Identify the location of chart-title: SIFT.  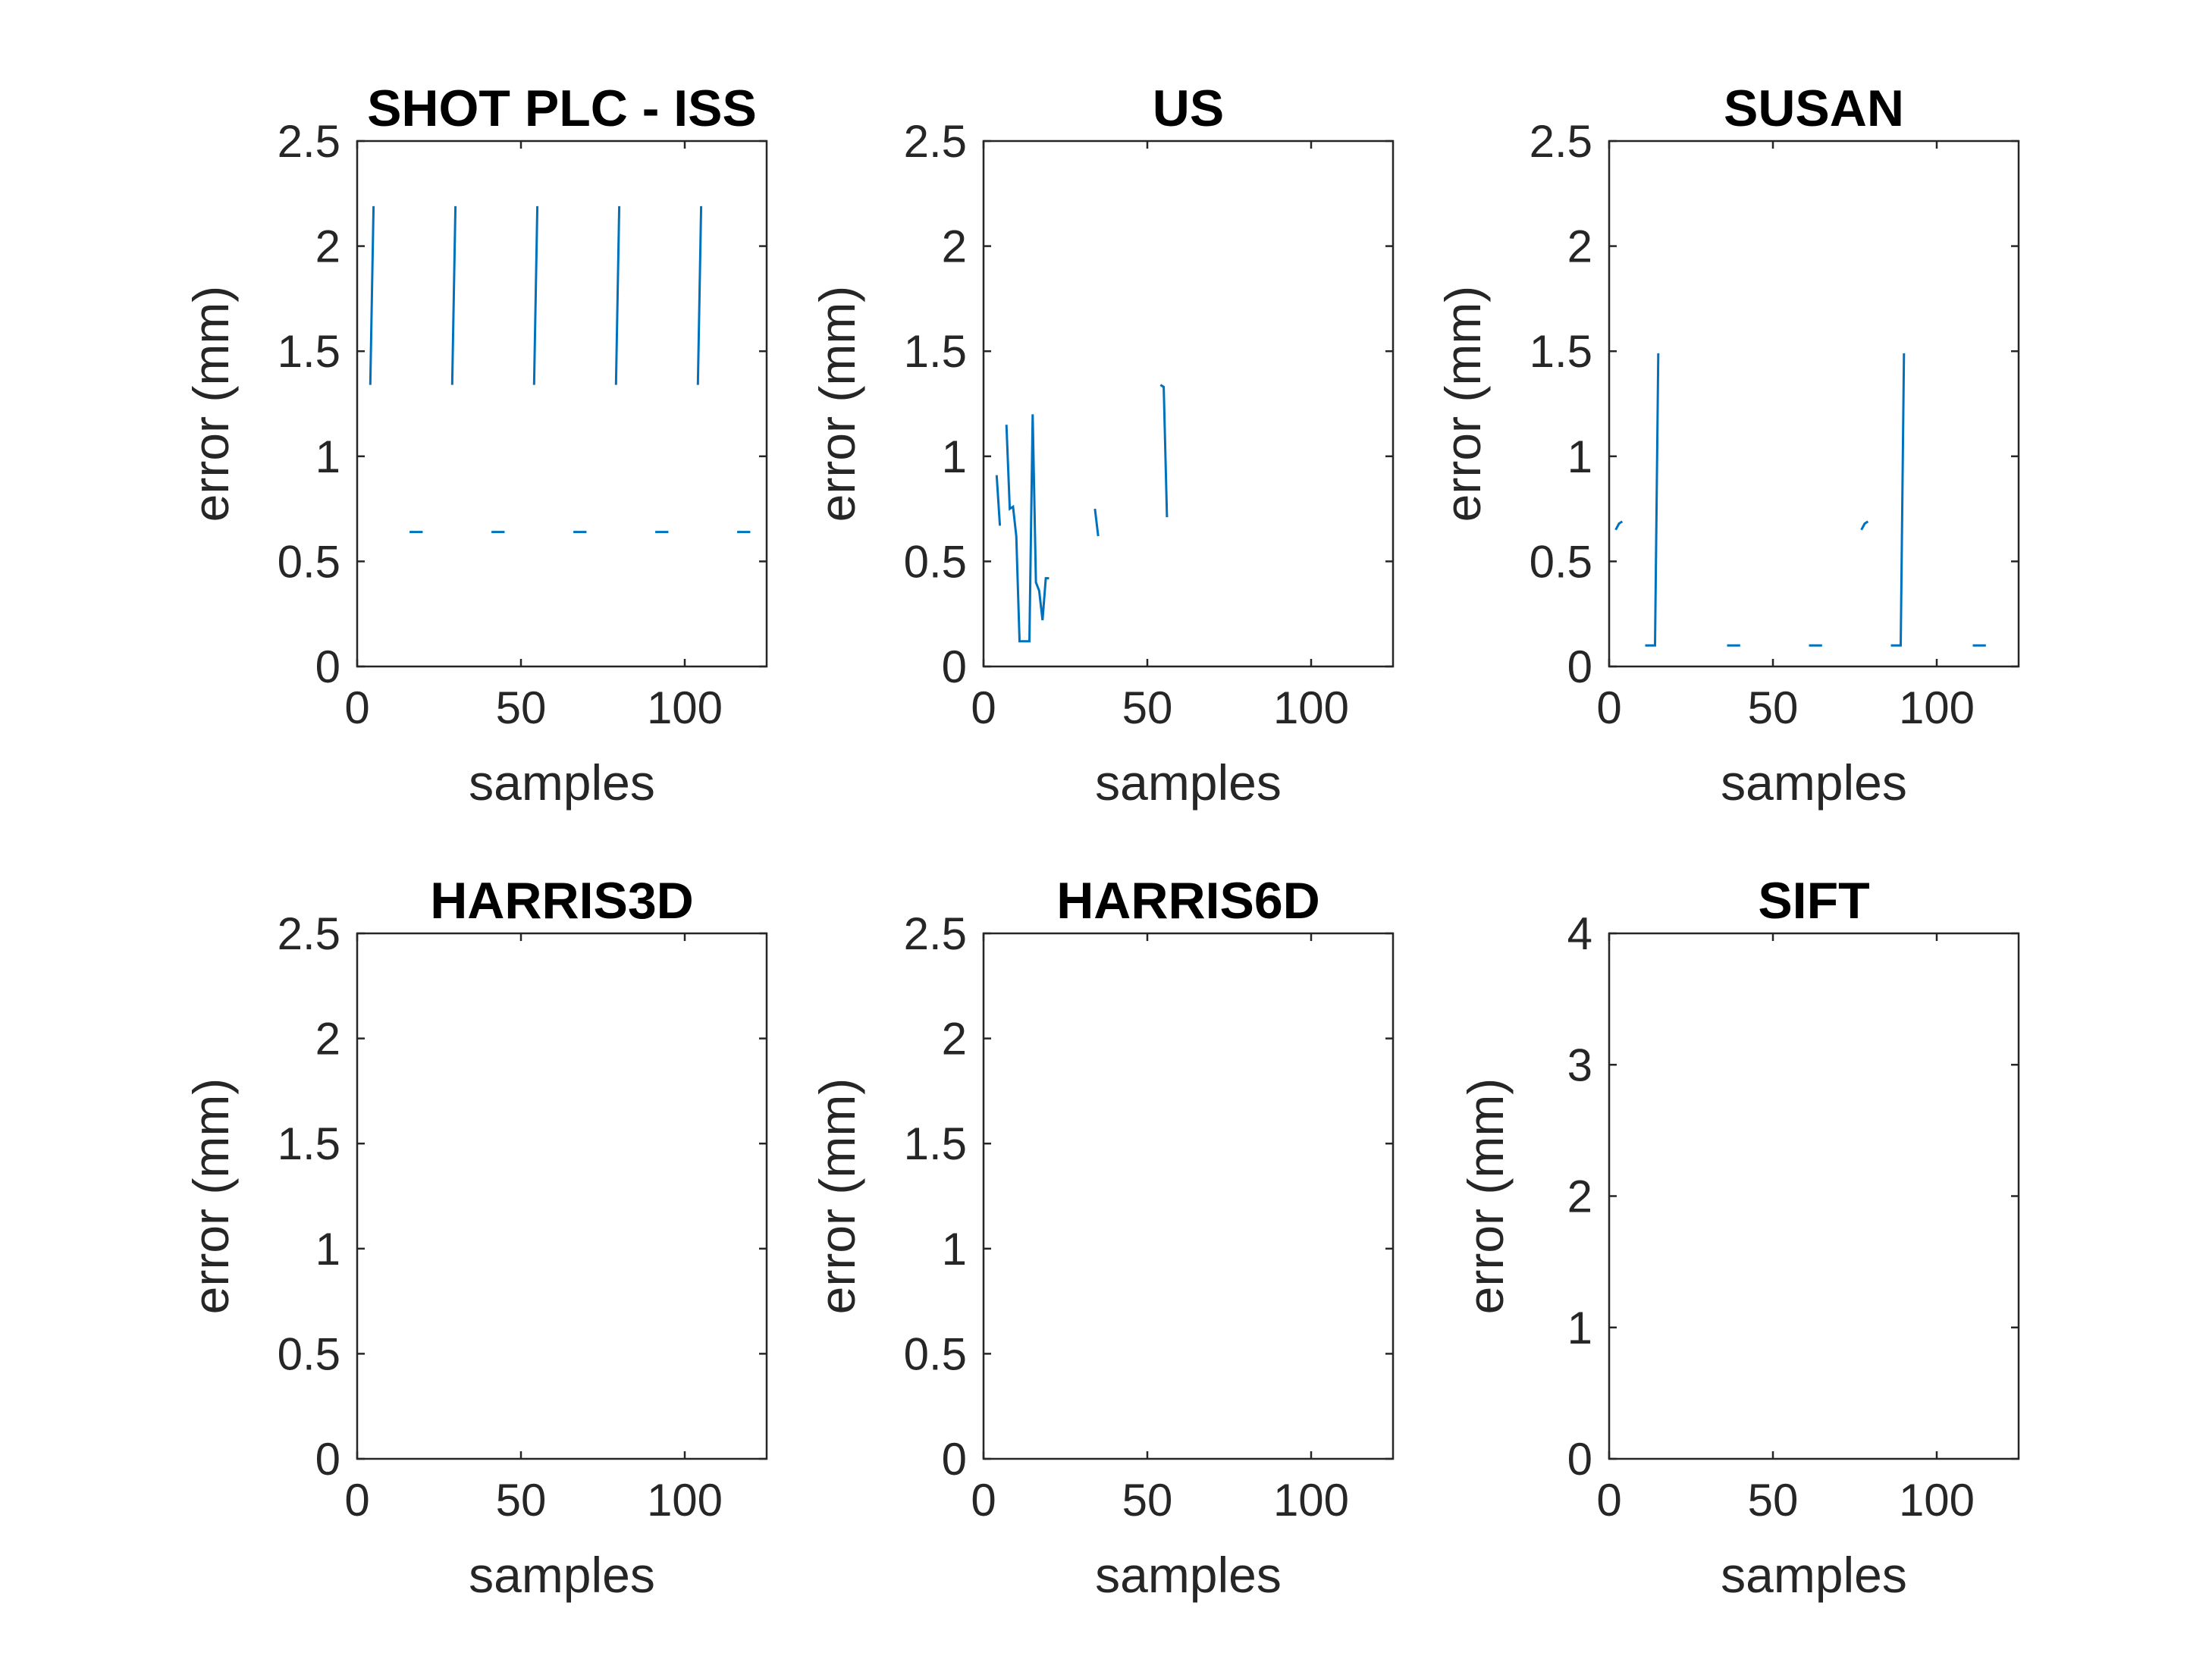
(1814, 901).